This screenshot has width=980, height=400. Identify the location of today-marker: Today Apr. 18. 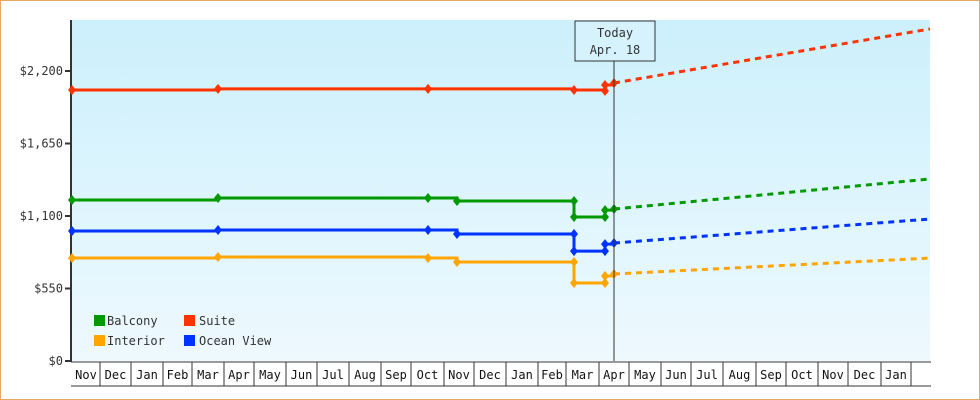
(615, 190).